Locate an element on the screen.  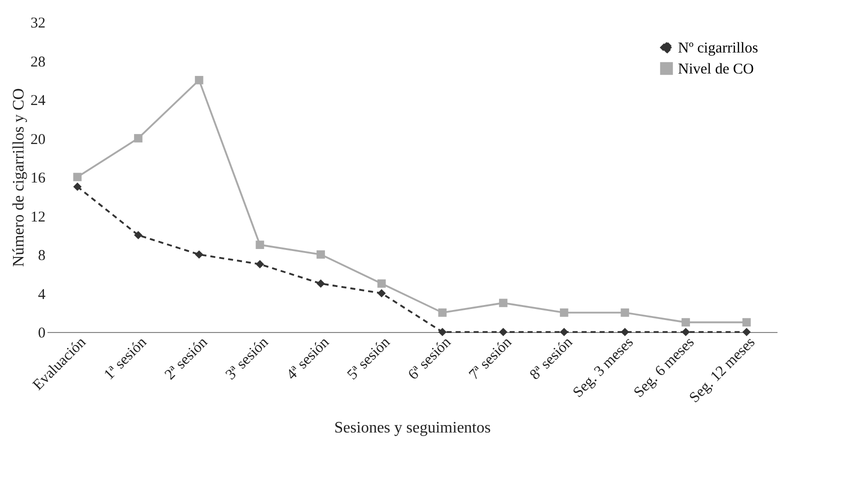
y-tick-label: 20 is located at coordinates (38, 140).